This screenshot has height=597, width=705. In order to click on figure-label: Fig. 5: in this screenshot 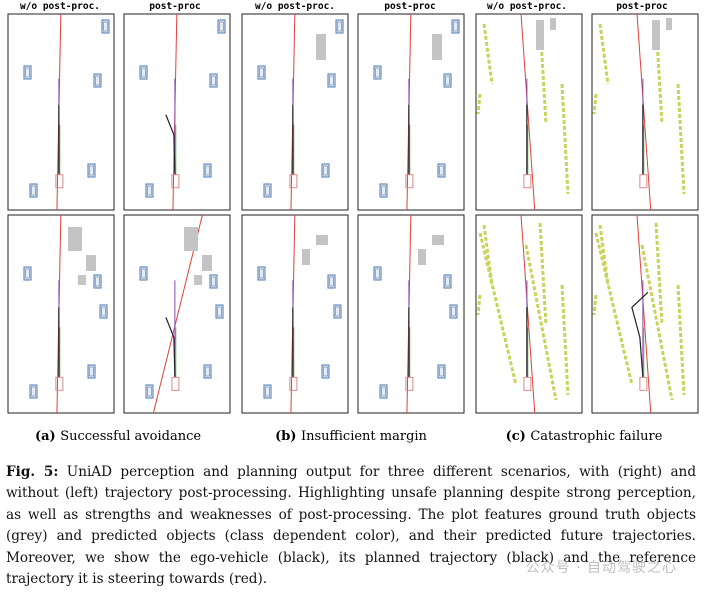, I will do `click(32, 472)`.